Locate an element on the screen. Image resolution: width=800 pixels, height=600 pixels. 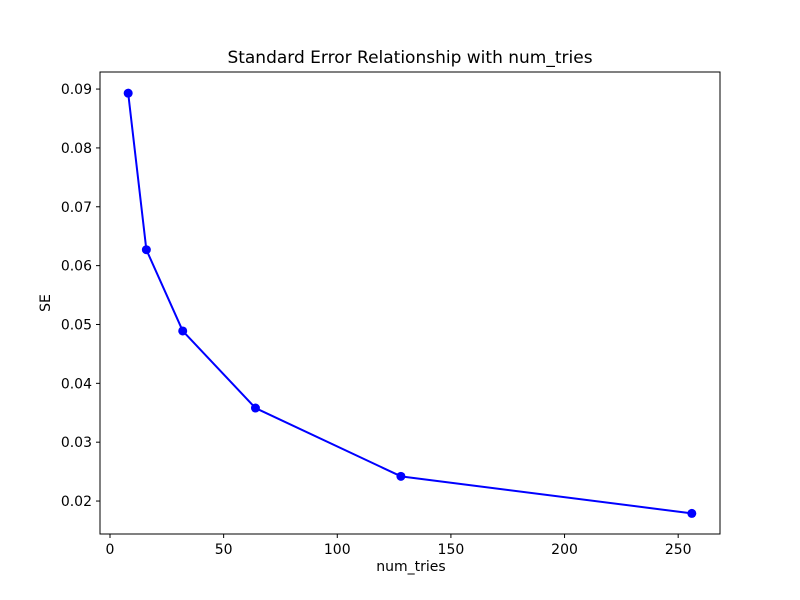
y-axis-label: SE is located at coordinates (46, 303).